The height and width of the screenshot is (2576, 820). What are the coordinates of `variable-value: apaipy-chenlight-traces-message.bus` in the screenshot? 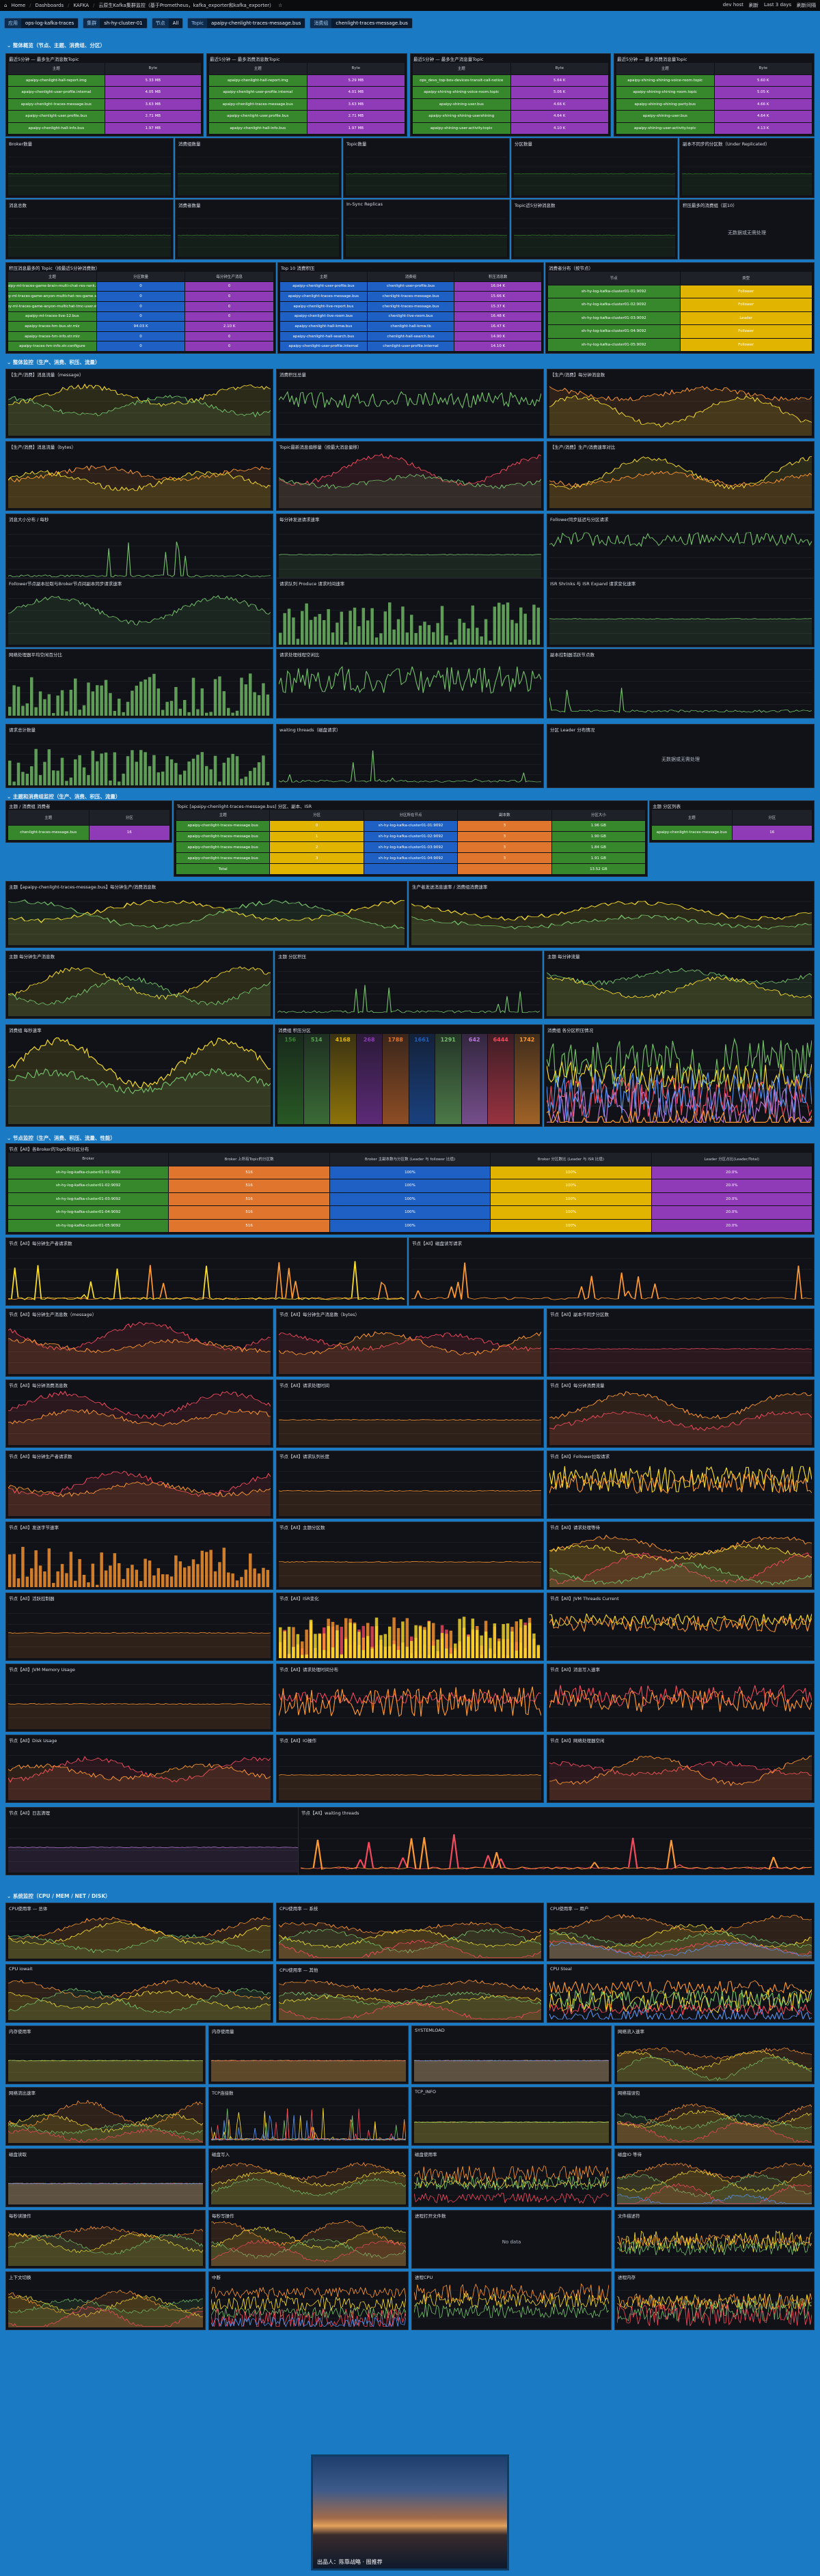 It's located at (255, 23).